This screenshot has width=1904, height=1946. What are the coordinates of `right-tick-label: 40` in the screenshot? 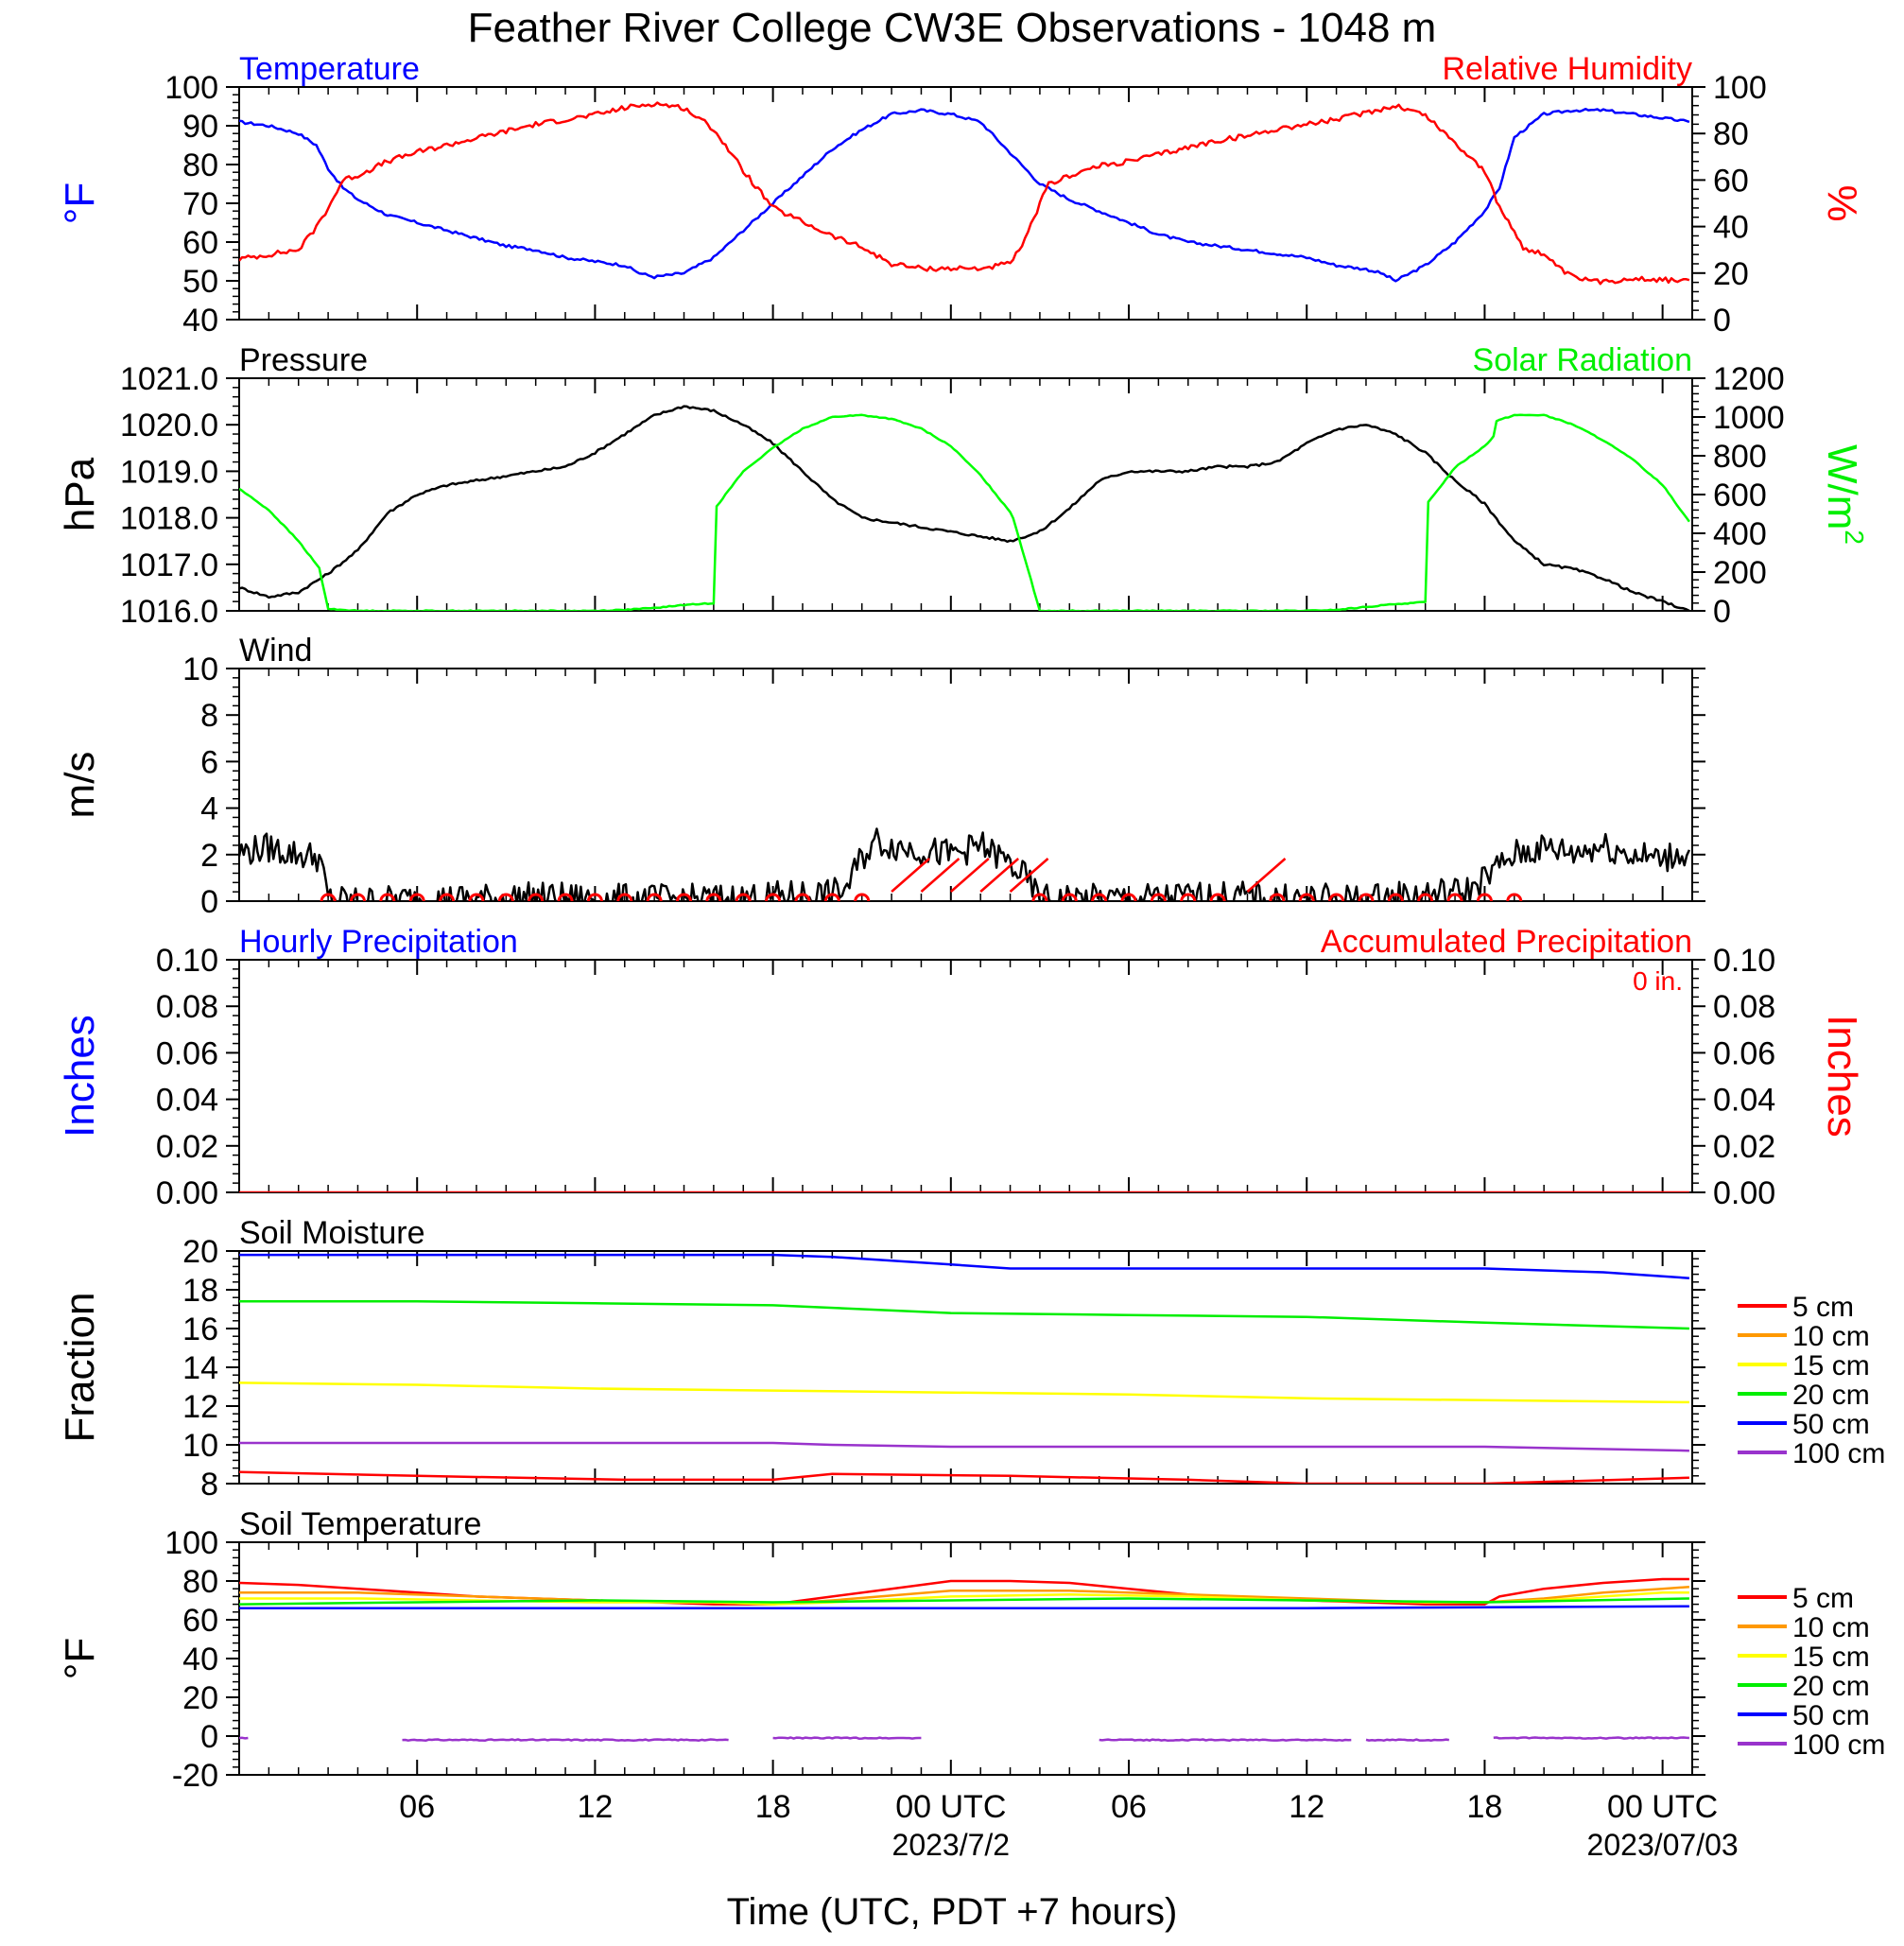 It's located at (1731, 228).